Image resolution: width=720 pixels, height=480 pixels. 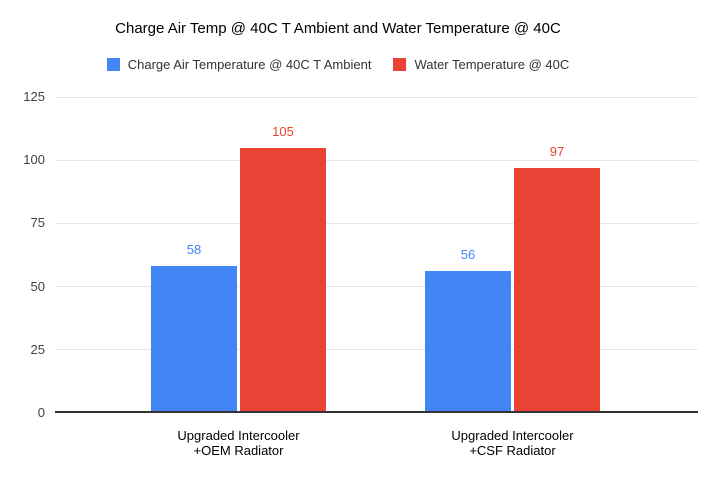 What do you see at coordinates (113, 64) in the screenshot?
I see `legend-swatch-blue-icon` at bounding box center [113, 64].